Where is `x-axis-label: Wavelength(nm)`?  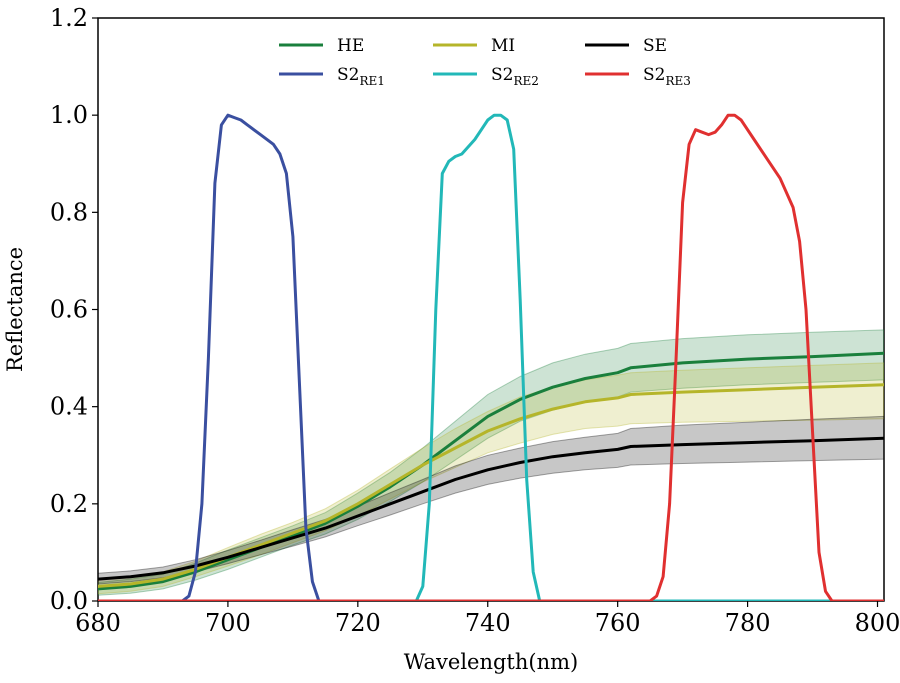
x-axis-label: Wavelength(nm) is located at coordinates (491, 662).